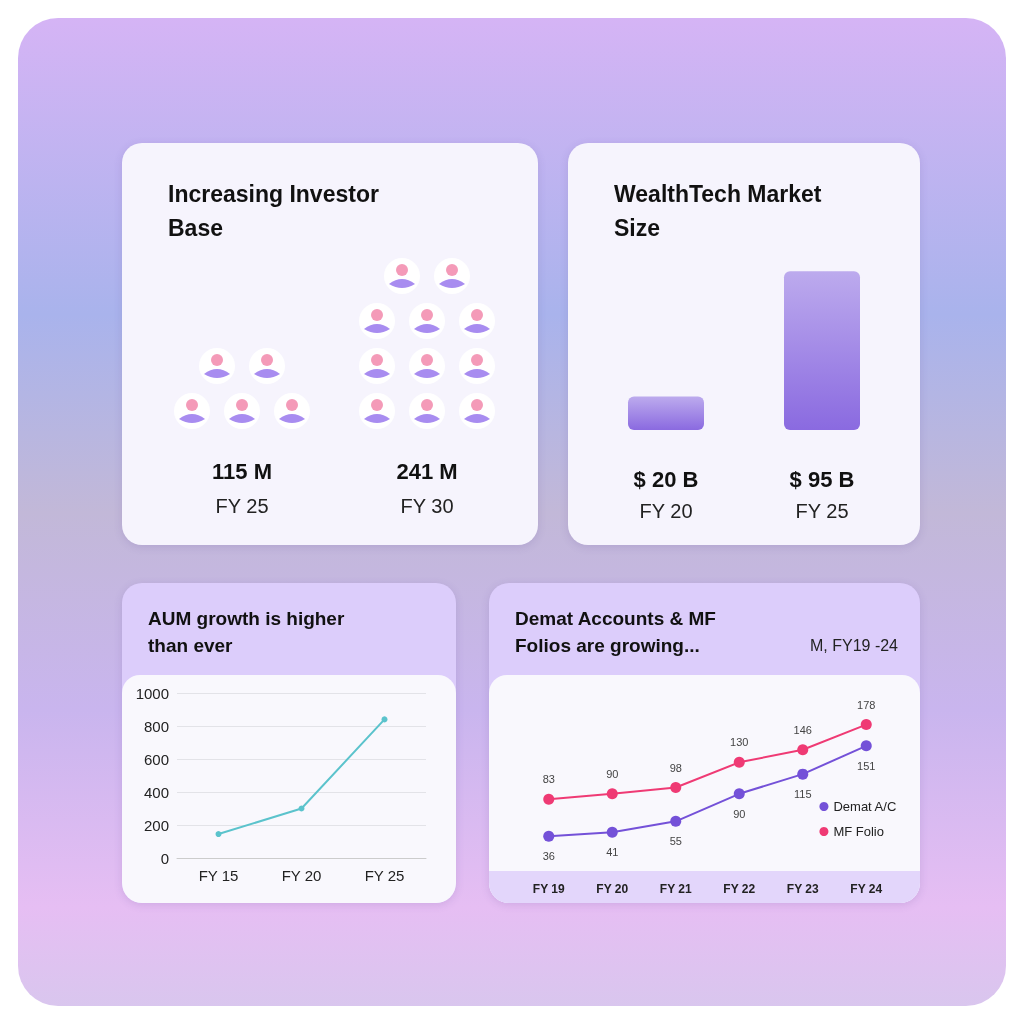 This screenshot has width=1024, height=1024. What do you see at coordinates (666, 479) in the screenshot?
I see `data-label: $ 20 B` at bounding box center [666, 479].